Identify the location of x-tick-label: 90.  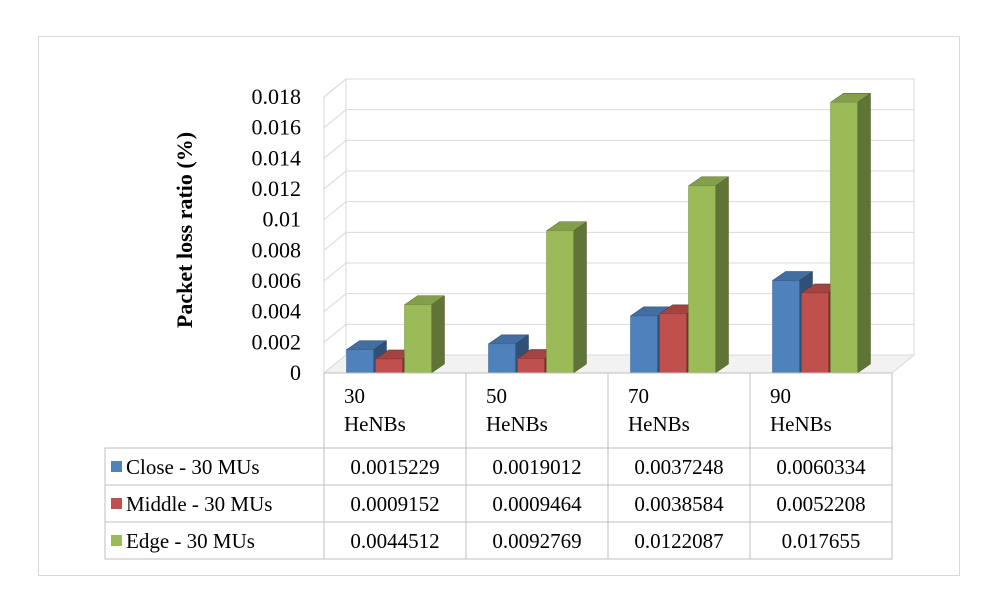
(780, 396).